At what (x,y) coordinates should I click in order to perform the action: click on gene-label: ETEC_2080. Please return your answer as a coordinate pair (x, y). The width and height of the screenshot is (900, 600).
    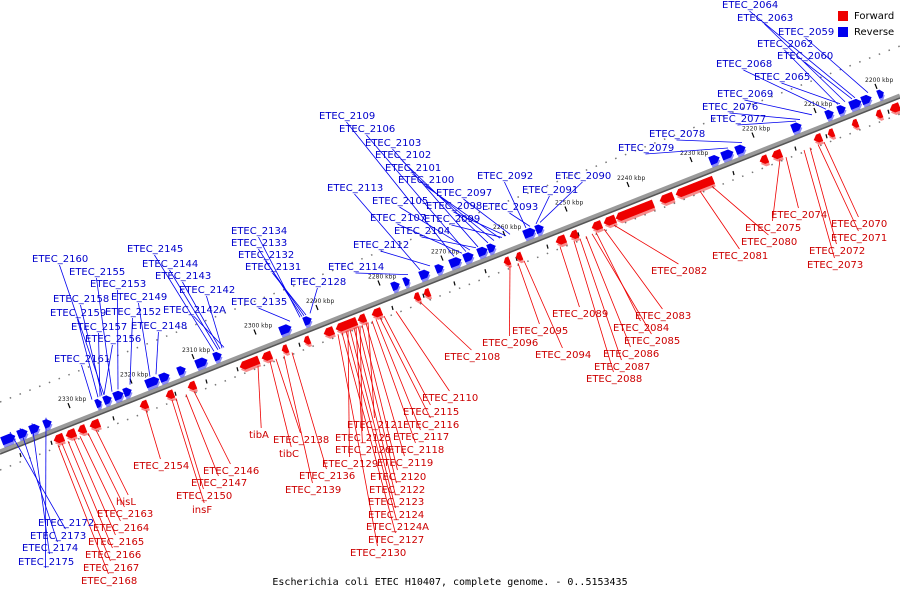
    Looking at the image, I should click on (769, 242).